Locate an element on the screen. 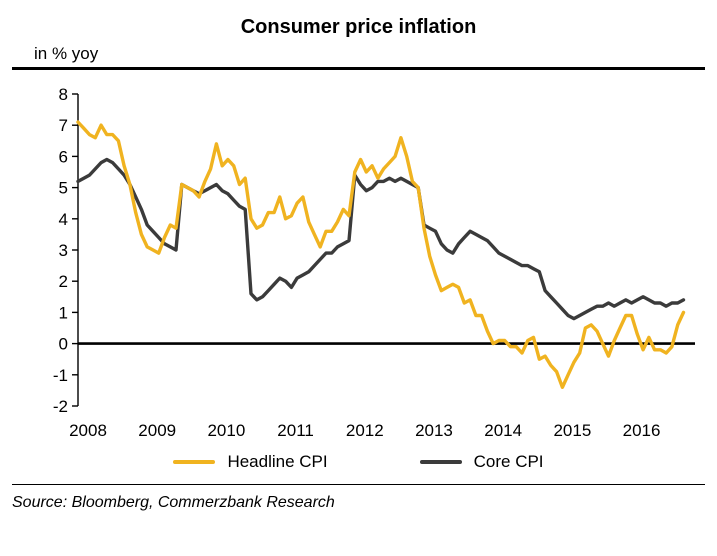 The height and width of the screenshot is (556, 717). x-tick-label: 2011 is located at coordinates (295, 430).